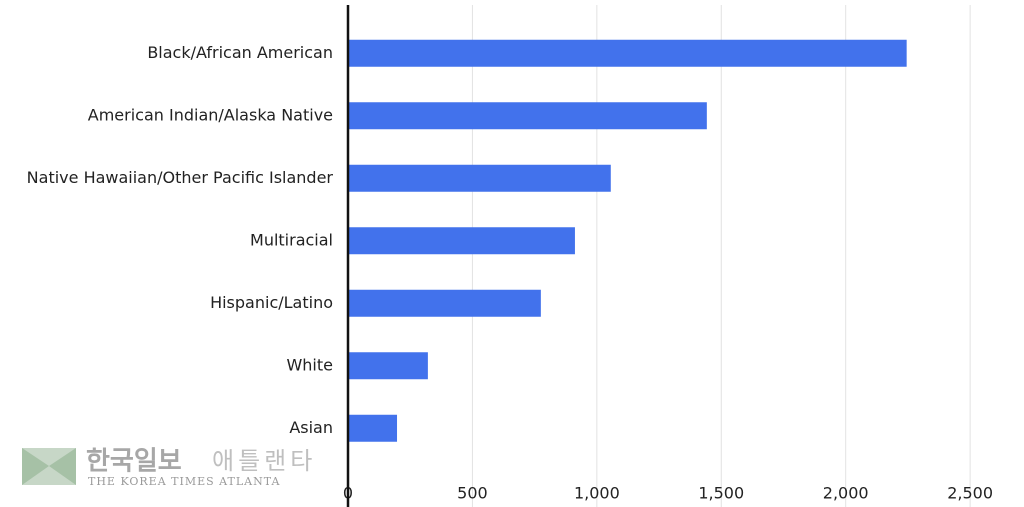 This screenshot has height=507, width=1024. Describe the element at coordinates (291, 239) in the screenshot. I see `y-tick-label: Multiracial` at that location.